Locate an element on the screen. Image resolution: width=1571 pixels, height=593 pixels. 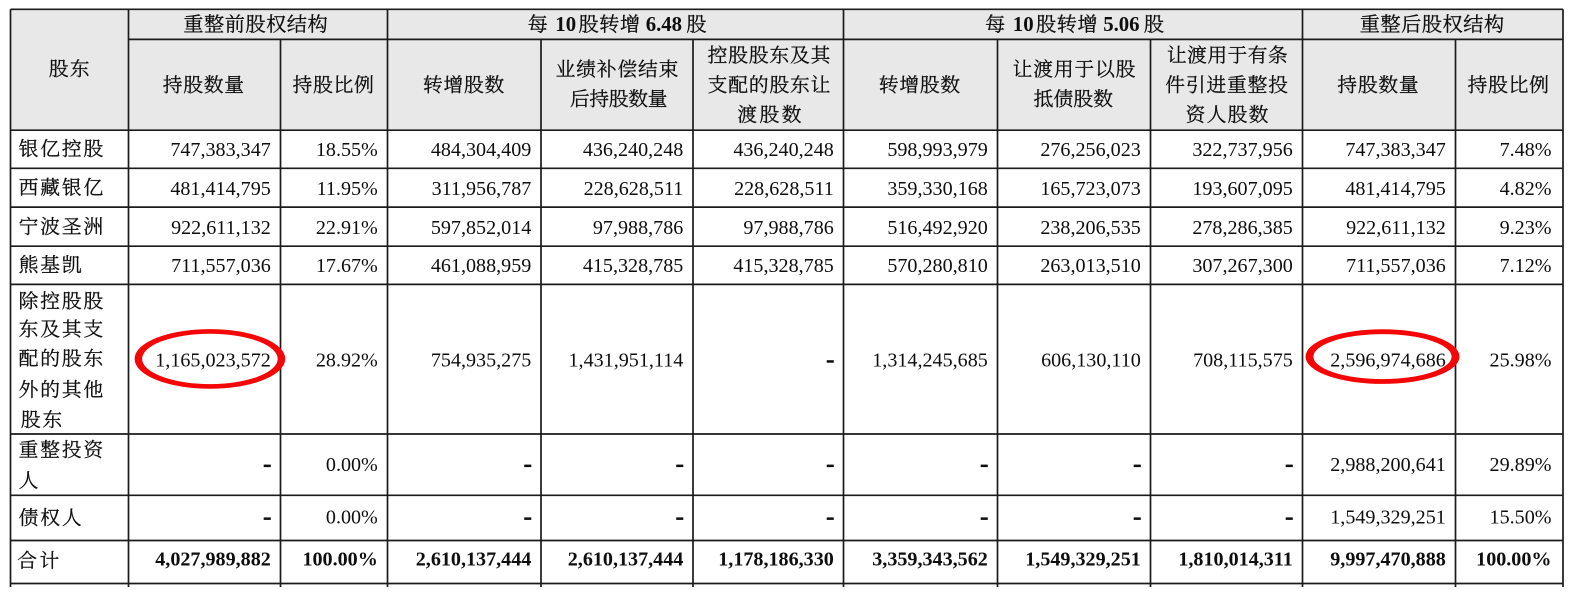
svg-text: 11.95% is located at coordinates (347, 189).